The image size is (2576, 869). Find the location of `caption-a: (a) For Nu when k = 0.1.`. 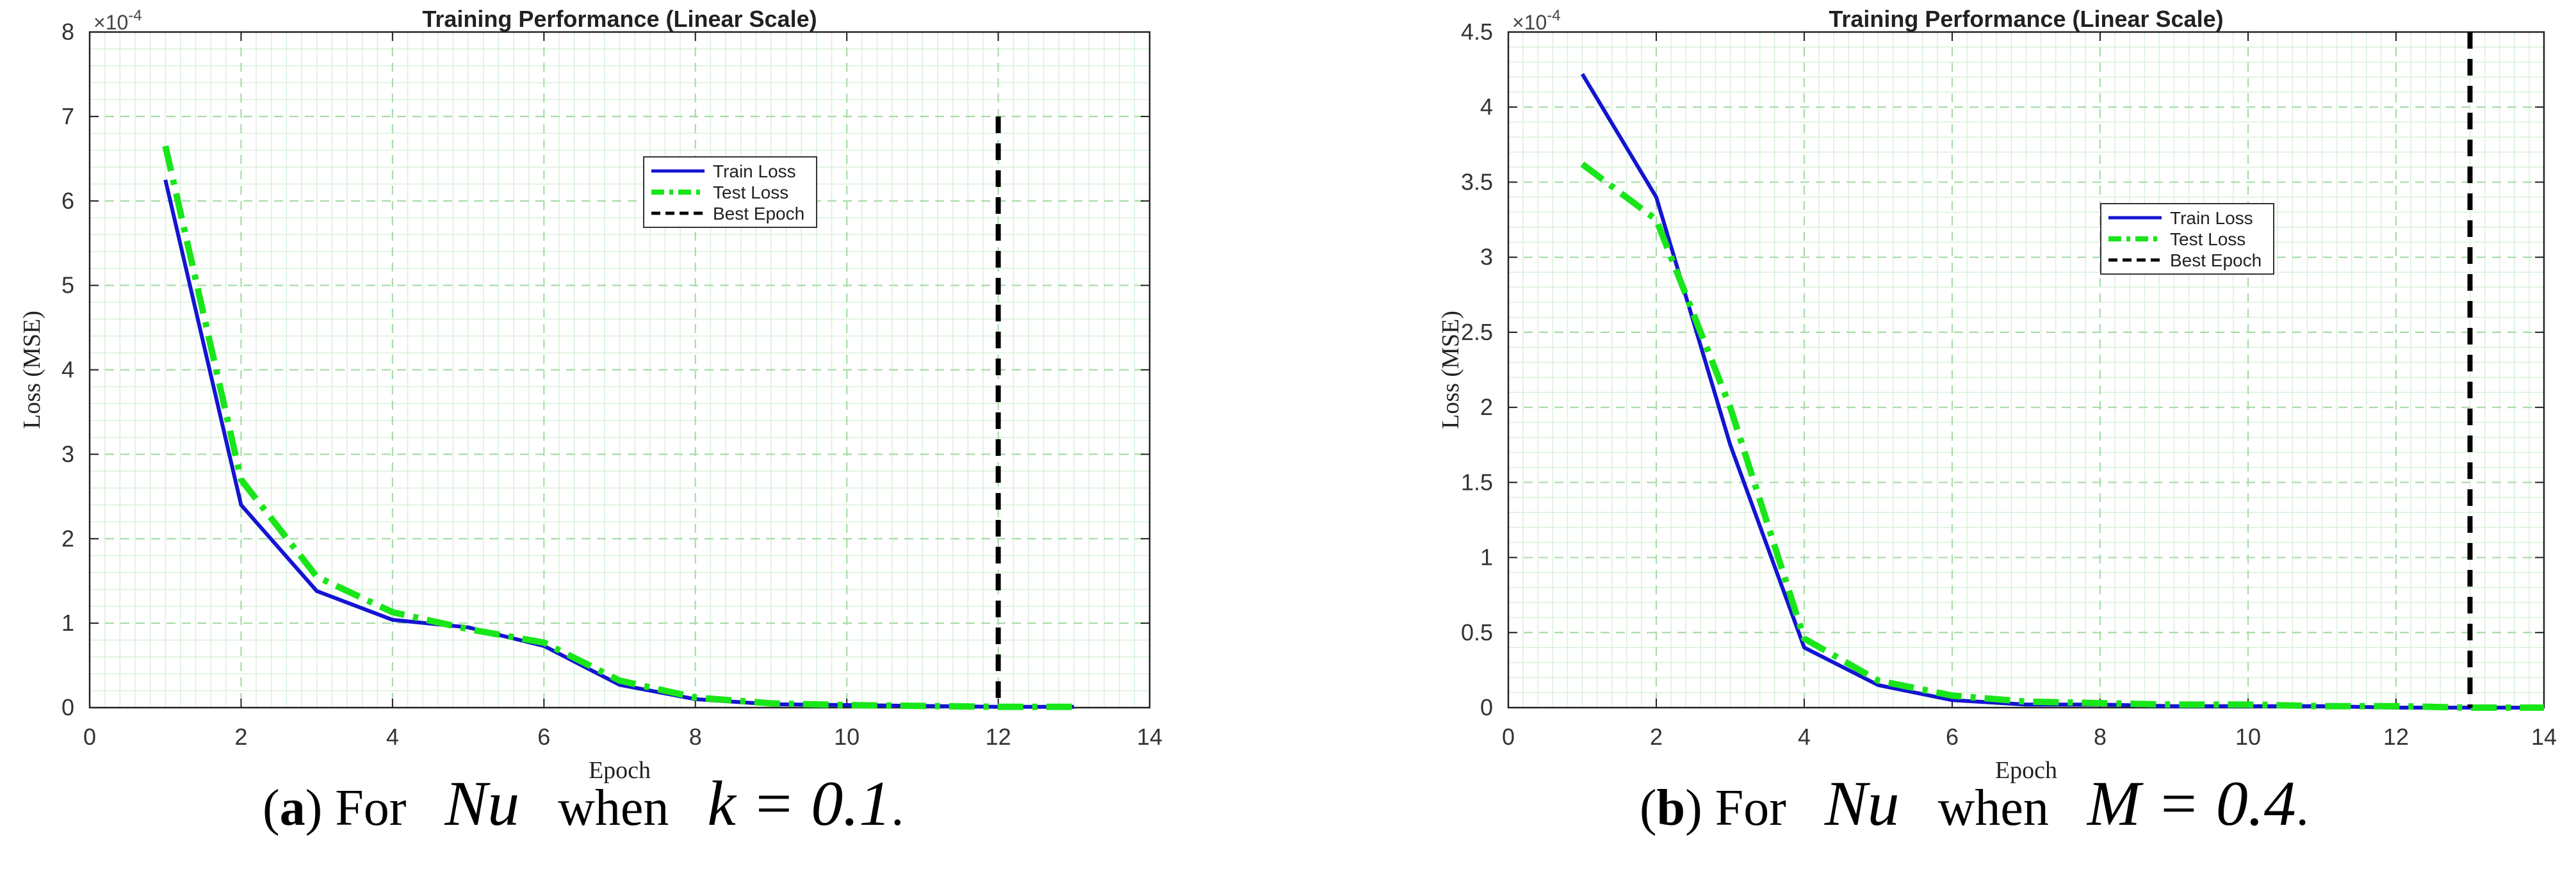

caption-a: (a) For Nu when k = 0.1. is located at coordinates (583, 804).